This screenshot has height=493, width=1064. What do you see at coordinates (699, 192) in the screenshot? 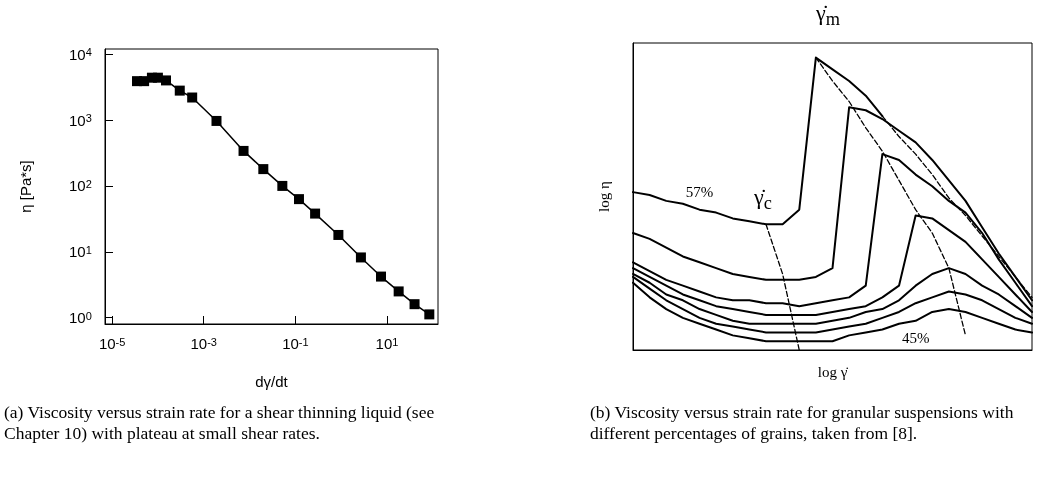
I see `series-label: 57%` at bounding box center [699, 192].